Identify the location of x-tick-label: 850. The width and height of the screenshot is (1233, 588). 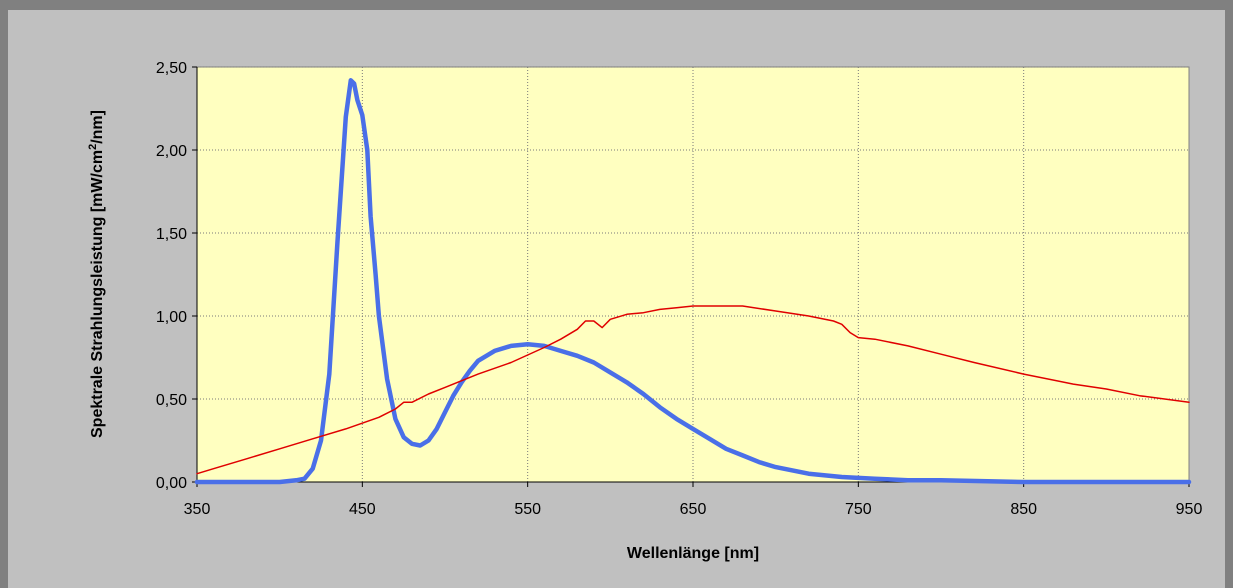
(1023, 509).